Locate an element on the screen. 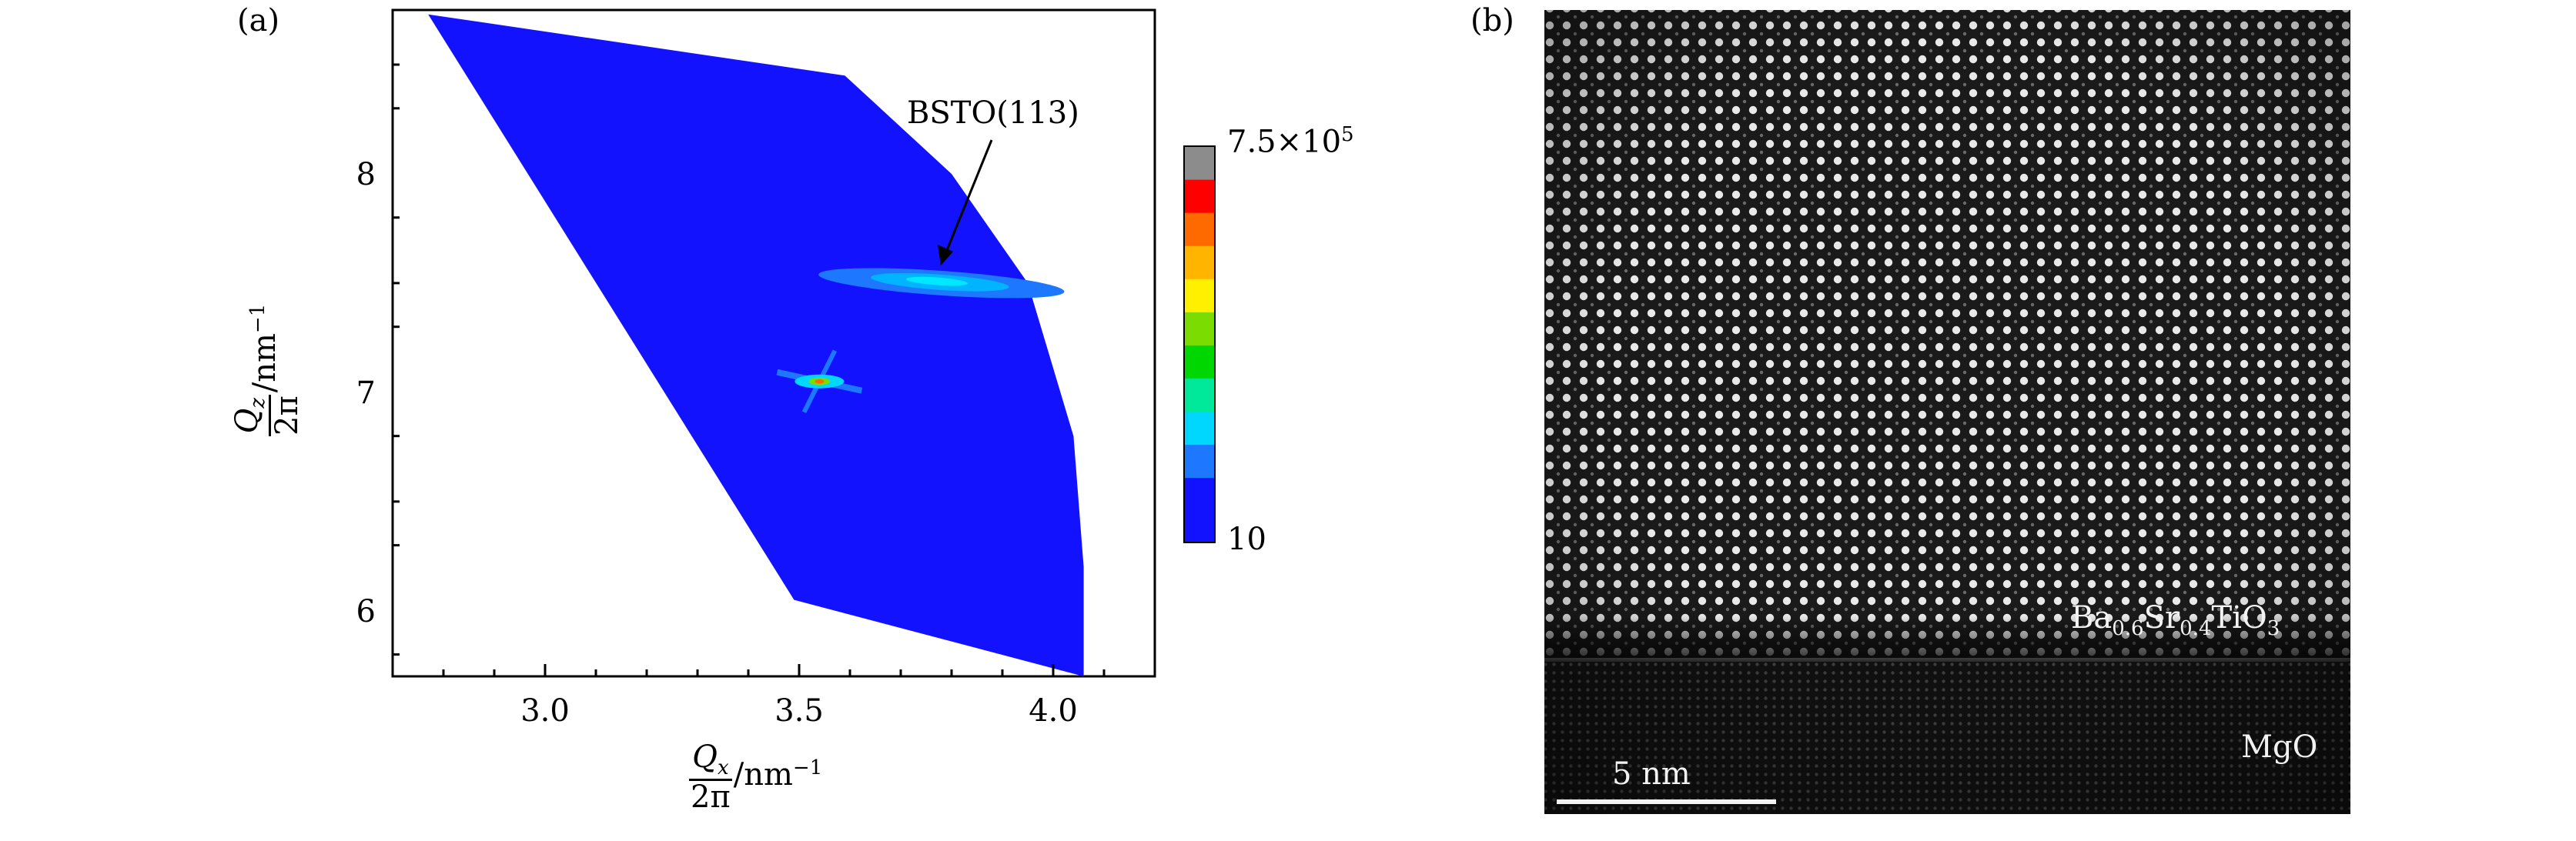  colorbar-max-exp: 5 is located at coordinates (1348, 135).